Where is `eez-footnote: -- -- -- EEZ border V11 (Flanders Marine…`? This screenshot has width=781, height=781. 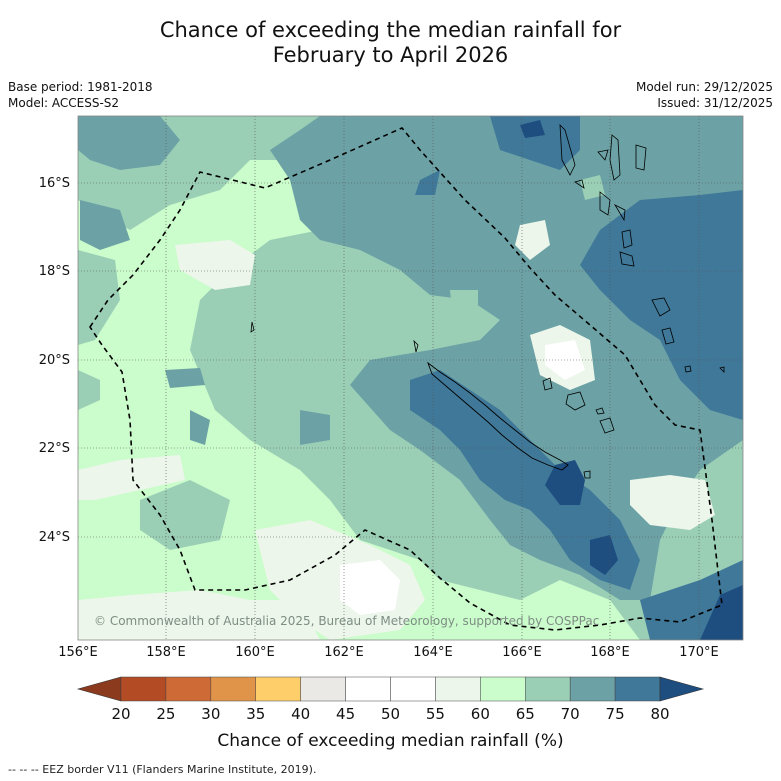
eez-footnote: -- -- -- EEZ border V11 (Flanders Marine… is located at coordinates (162, 769).